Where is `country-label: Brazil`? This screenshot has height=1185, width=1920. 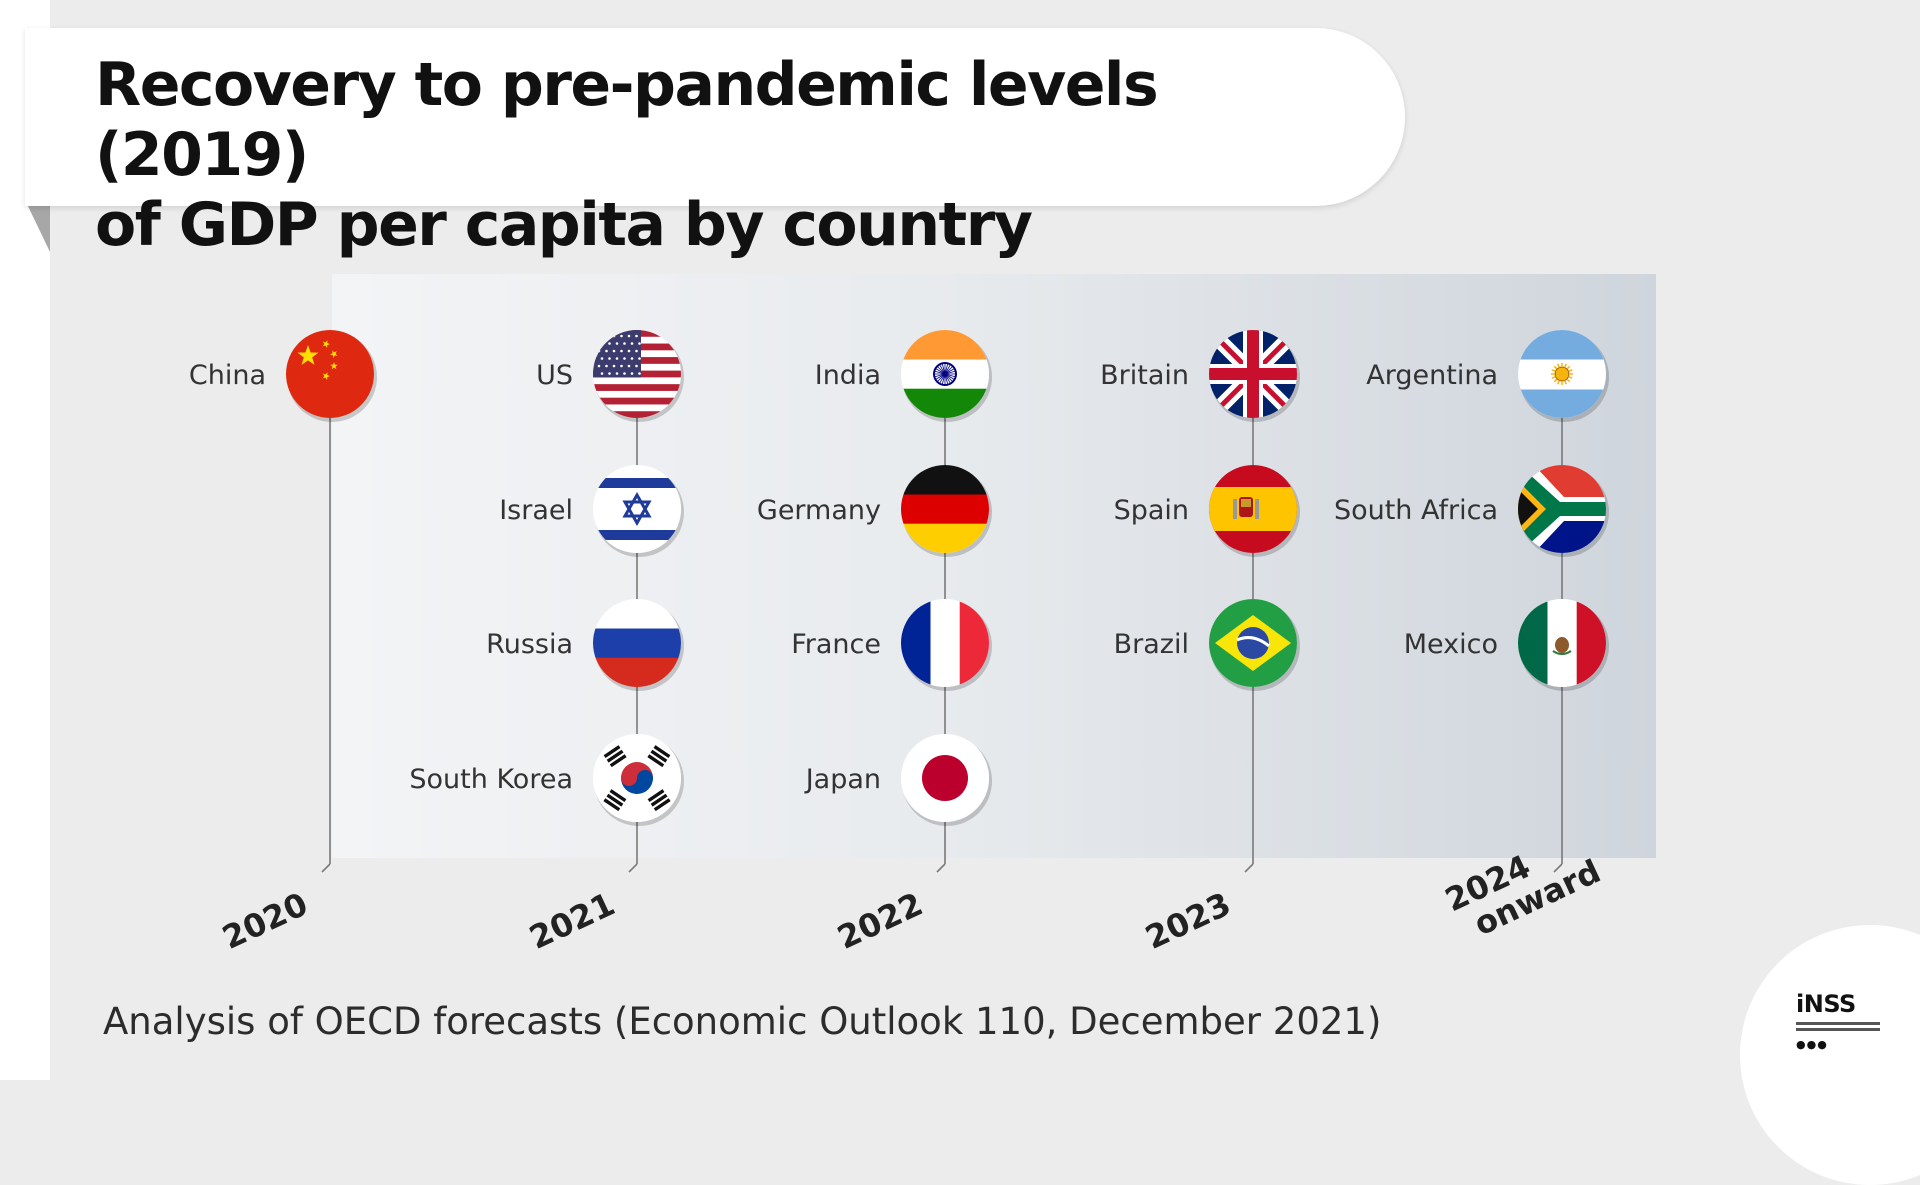
country-label: Brazil is located at coordinates (1151, 644).